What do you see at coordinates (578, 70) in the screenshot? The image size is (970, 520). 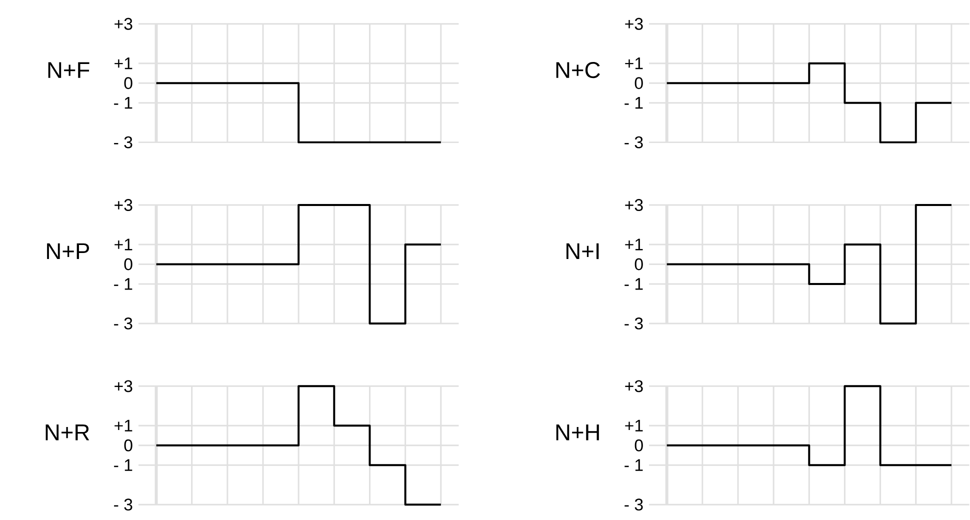 I see `y-axis-title: N+C` at bounding box center [578, 70].